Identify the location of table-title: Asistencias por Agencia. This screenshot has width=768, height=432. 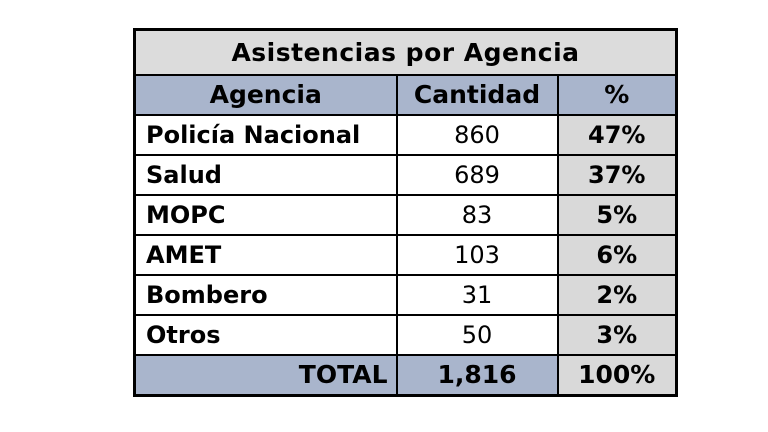
(405, 52).